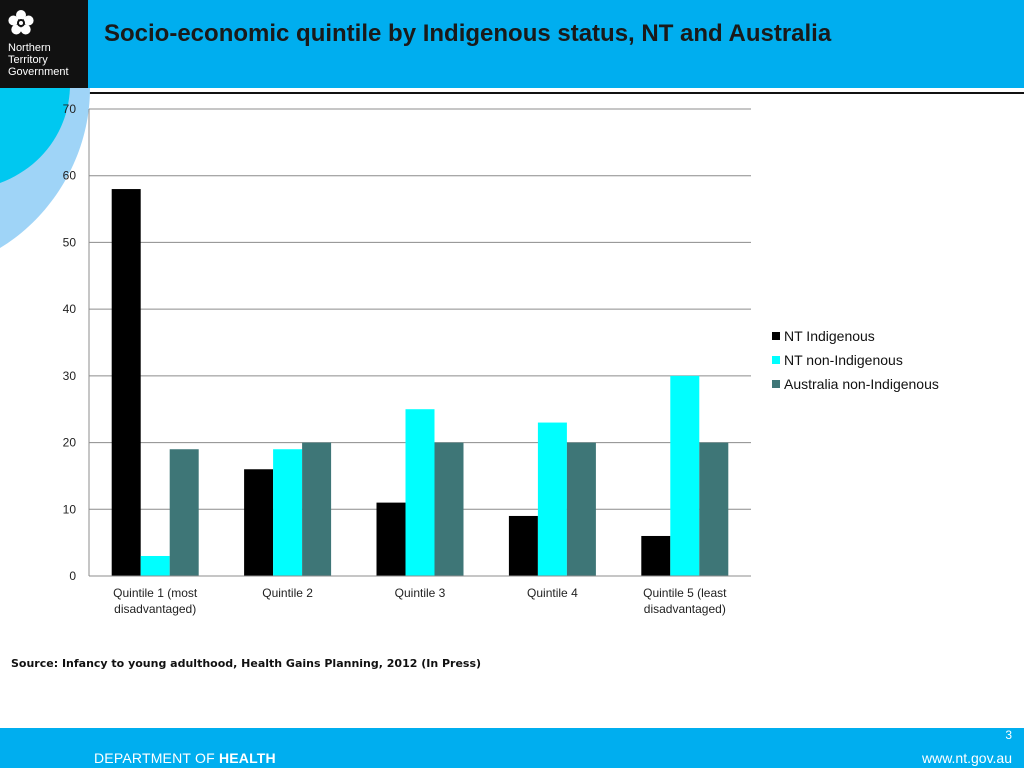 The height and width of the screenshot is (768, 1024). I want to click on x-tick-line: Quintile 1 (most, so click(155, 593).